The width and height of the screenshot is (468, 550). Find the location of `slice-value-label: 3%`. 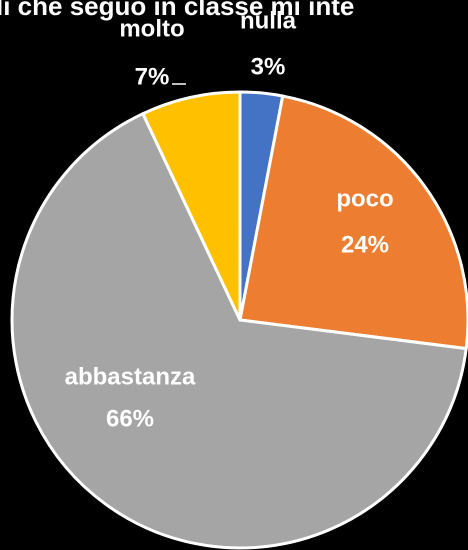

slice-value-label: 3% is located at coordinates (268, 66).